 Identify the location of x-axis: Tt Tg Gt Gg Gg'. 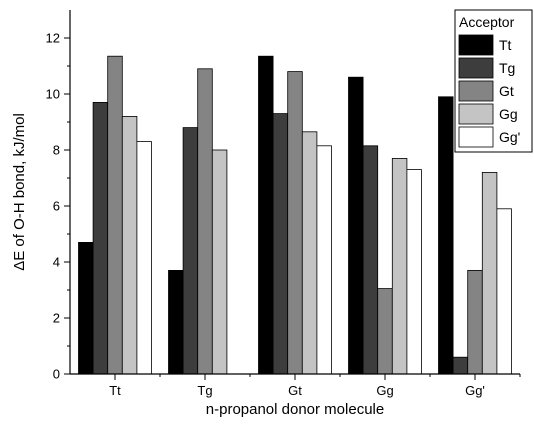
(295, 385).